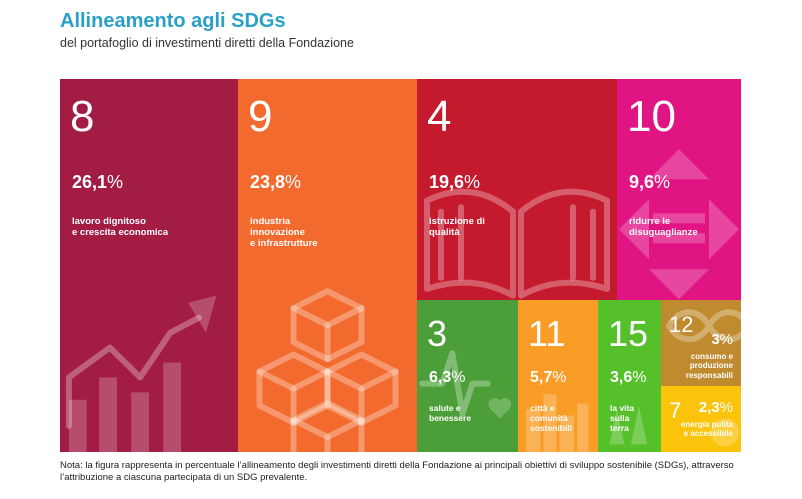 This screenshot has height=499, width=802. I want to click on sdg-value: 23,8%, so click(275, 182).